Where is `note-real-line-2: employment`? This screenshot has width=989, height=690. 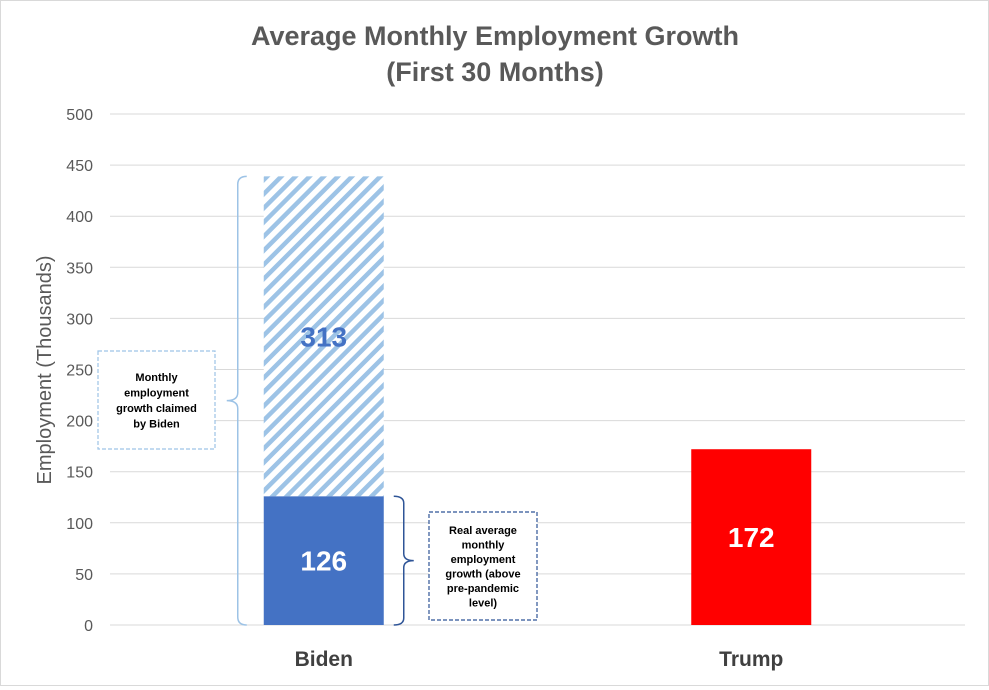
note-real-line-2: employment is located at coordinates (483, 560).